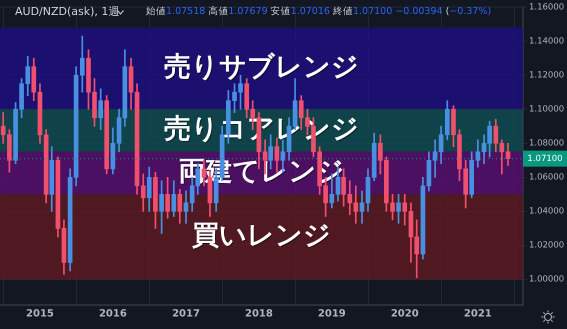  Describe the element at coordinates (112, 314) in the screenshot. I see `x-tick-label: 2016` at that location.